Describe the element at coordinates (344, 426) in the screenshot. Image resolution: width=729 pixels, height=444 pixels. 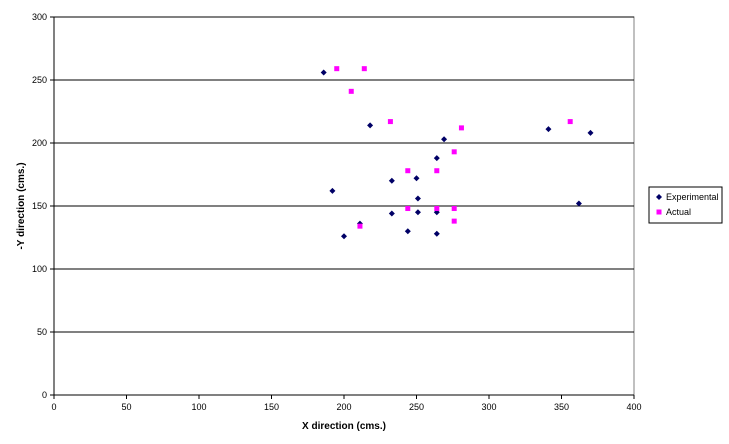
I see `x-axis-title: X direction (cms.)` at that location.